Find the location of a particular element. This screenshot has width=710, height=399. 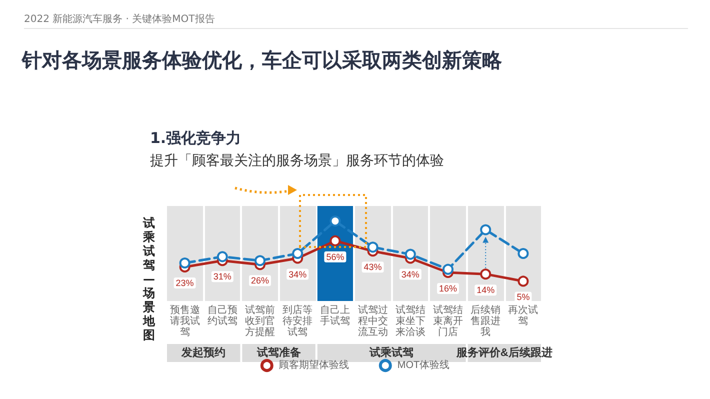

legend-label: 顾客期望体验线 is located at coordinates (313, 365).